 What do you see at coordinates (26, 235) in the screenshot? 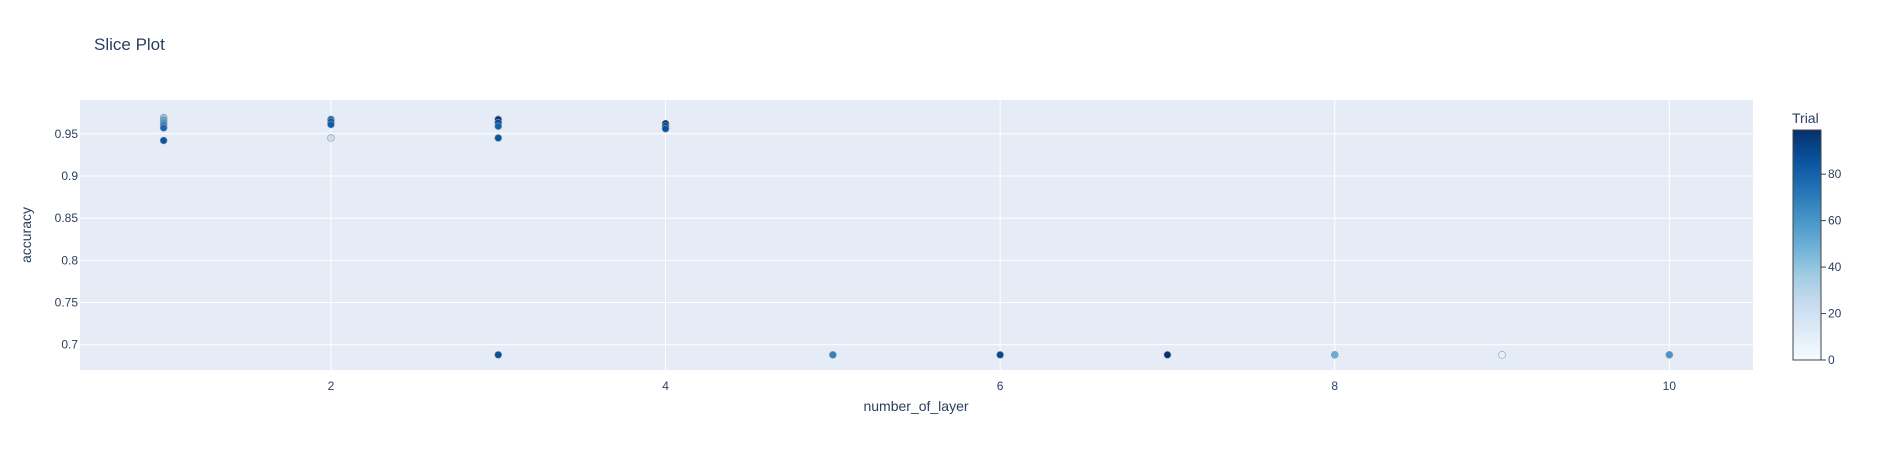
I see `y-axis-title: accuracy` at bounding box center [26, 235].